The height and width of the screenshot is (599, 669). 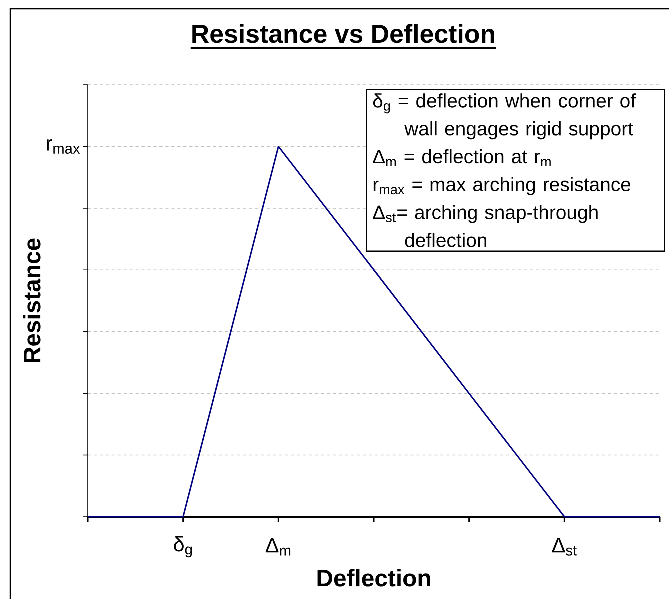 I want to click on annotation: r$_{max}$ = max arching resistance, so click(x=502, y=186).